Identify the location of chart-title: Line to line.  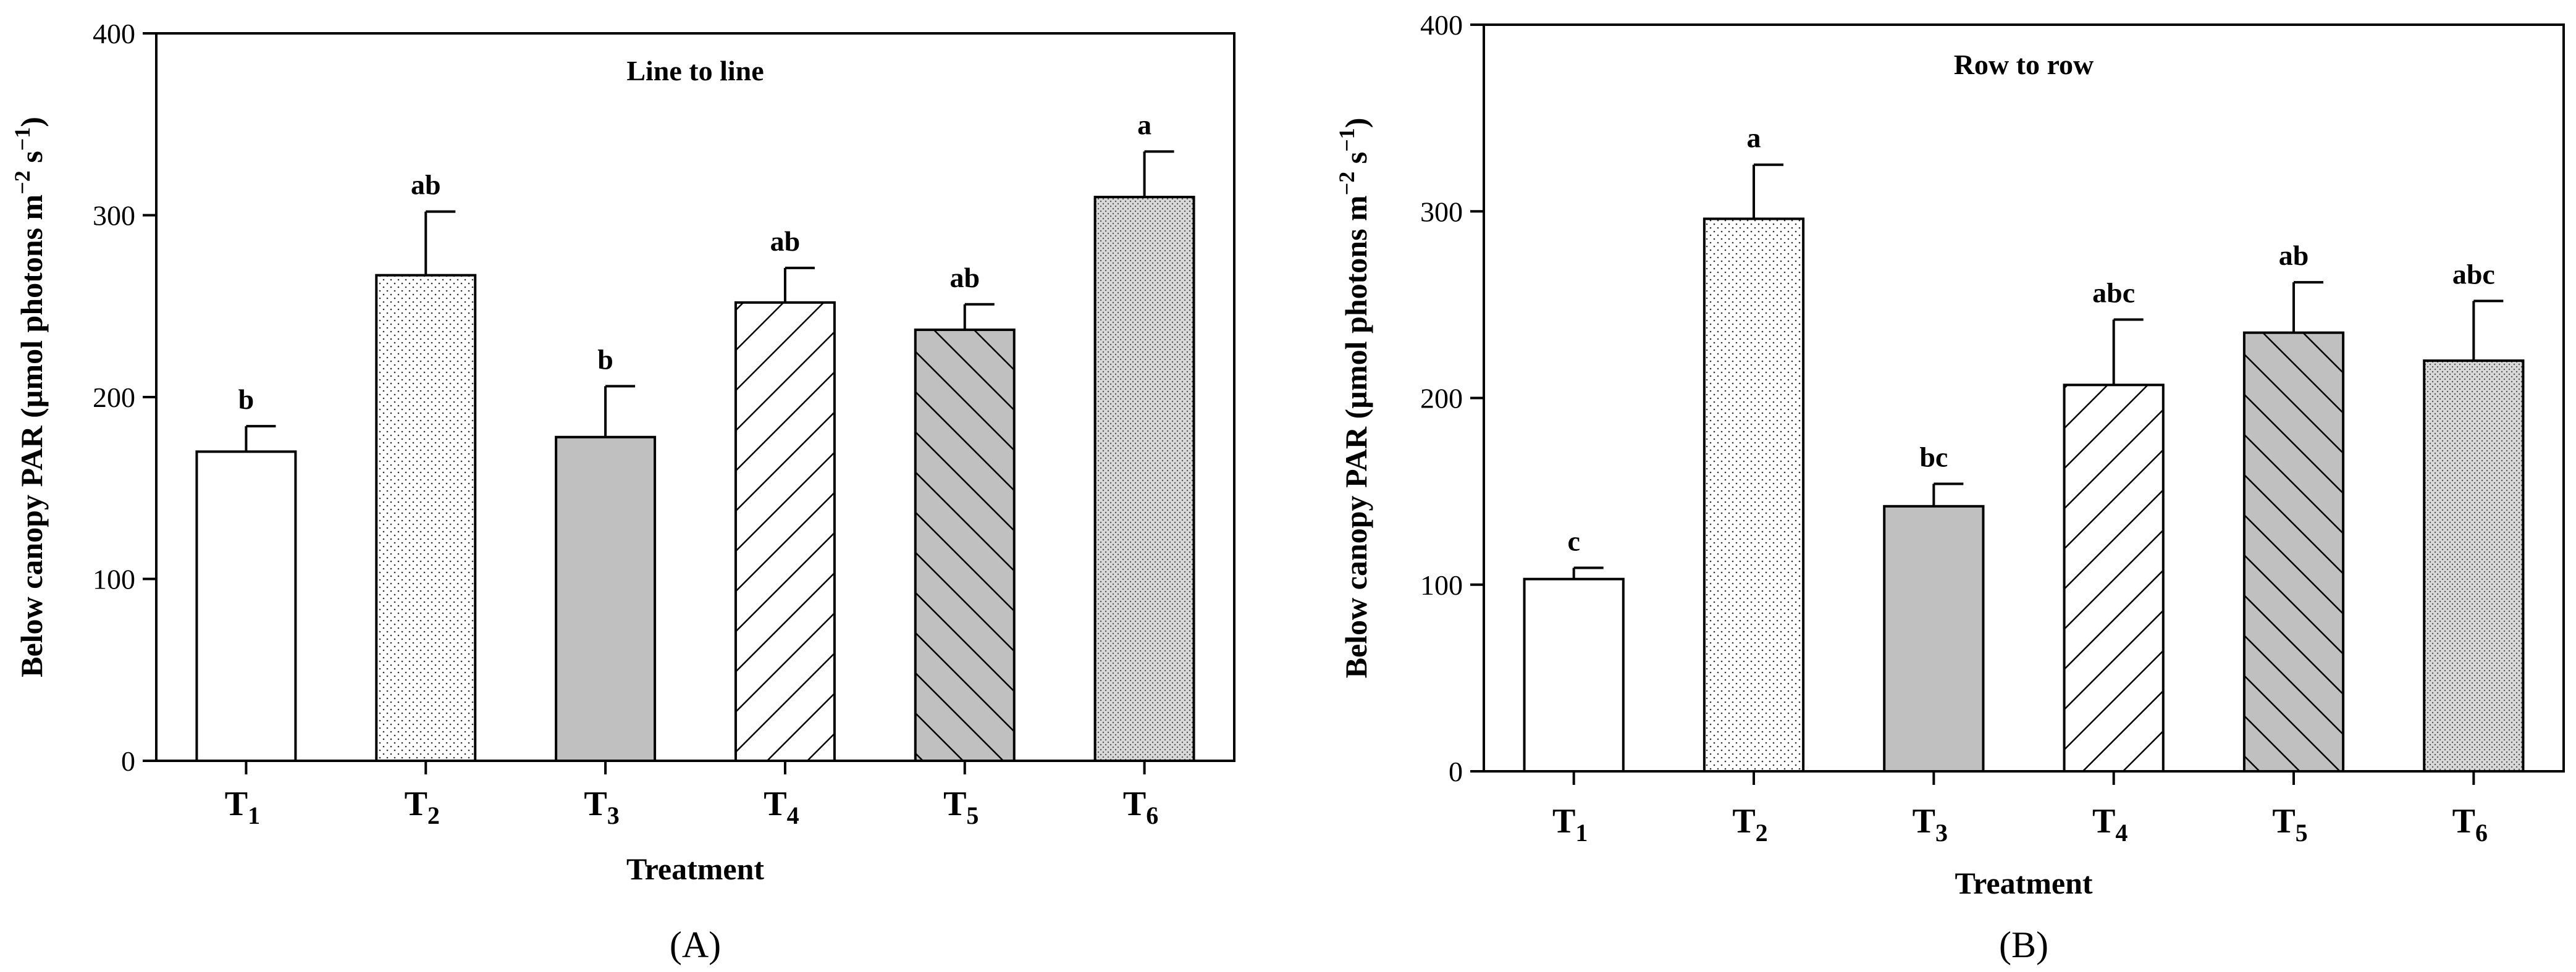
(695, 70).